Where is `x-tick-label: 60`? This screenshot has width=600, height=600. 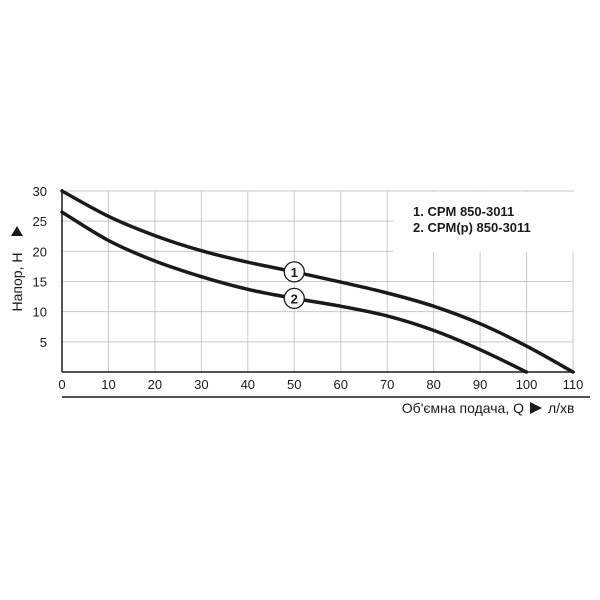
x-tick-label: 60 is located at coordinates (340, 384).